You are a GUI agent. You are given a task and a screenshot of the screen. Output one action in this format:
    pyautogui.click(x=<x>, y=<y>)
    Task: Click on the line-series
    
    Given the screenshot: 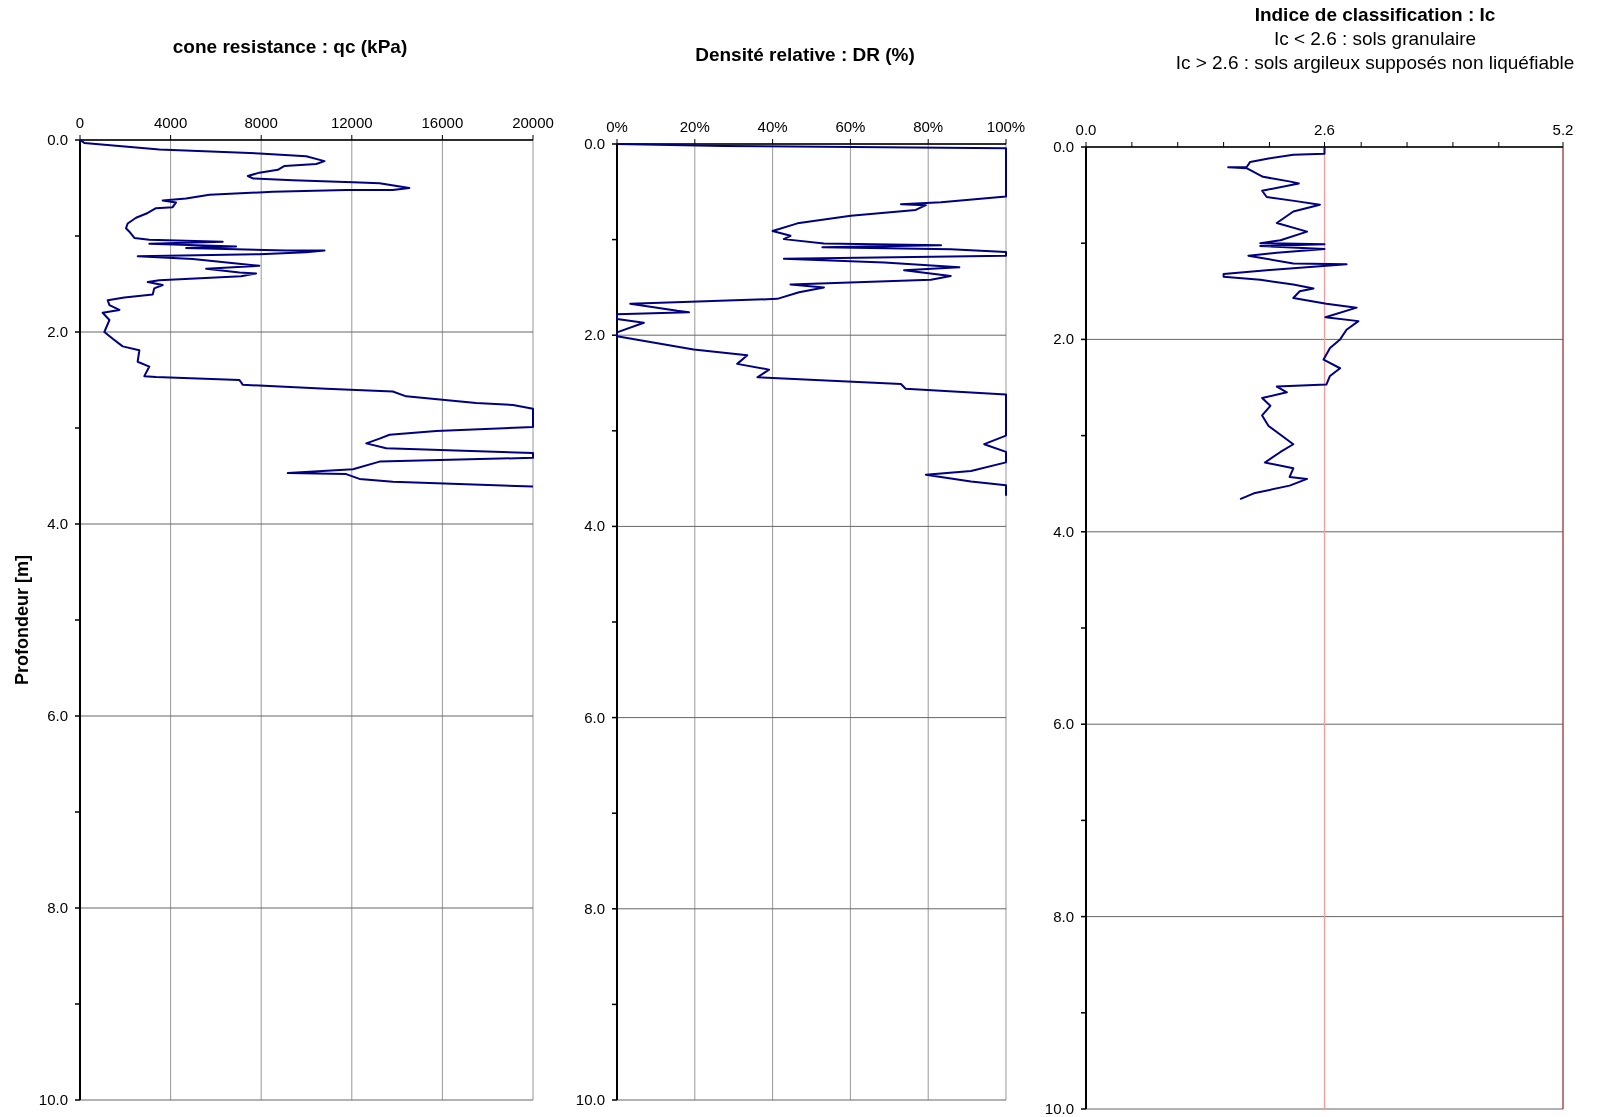 What is the action you would take?
    pyautogui.click(x=1291, y=323)
    